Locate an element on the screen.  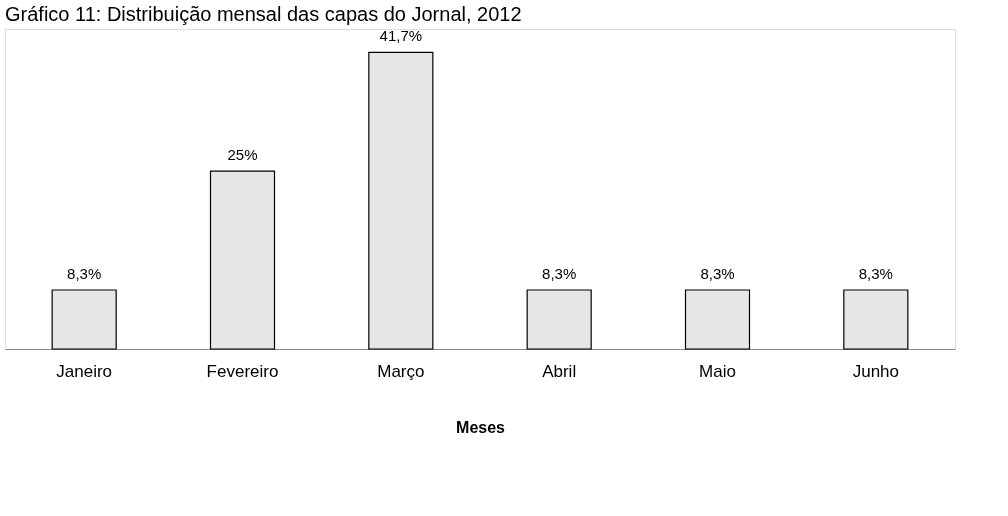
x-tick-label: Março is located at coordinates (401, 371).